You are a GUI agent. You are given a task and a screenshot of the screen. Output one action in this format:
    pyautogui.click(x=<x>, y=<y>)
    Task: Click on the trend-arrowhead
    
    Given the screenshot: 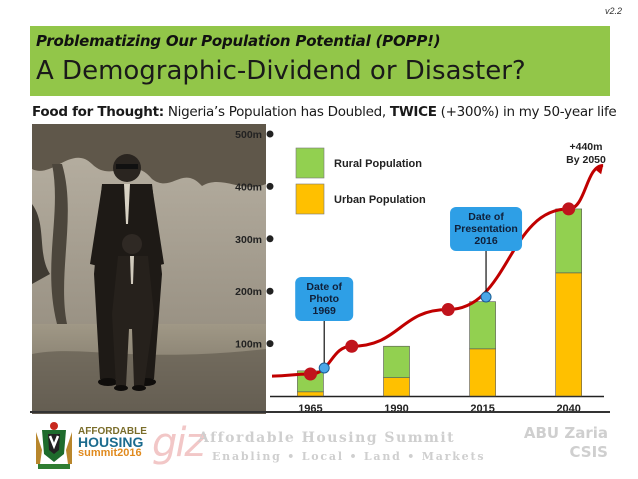 What is the action you would take?
    pyautogui.click(x=599, y=170)
    